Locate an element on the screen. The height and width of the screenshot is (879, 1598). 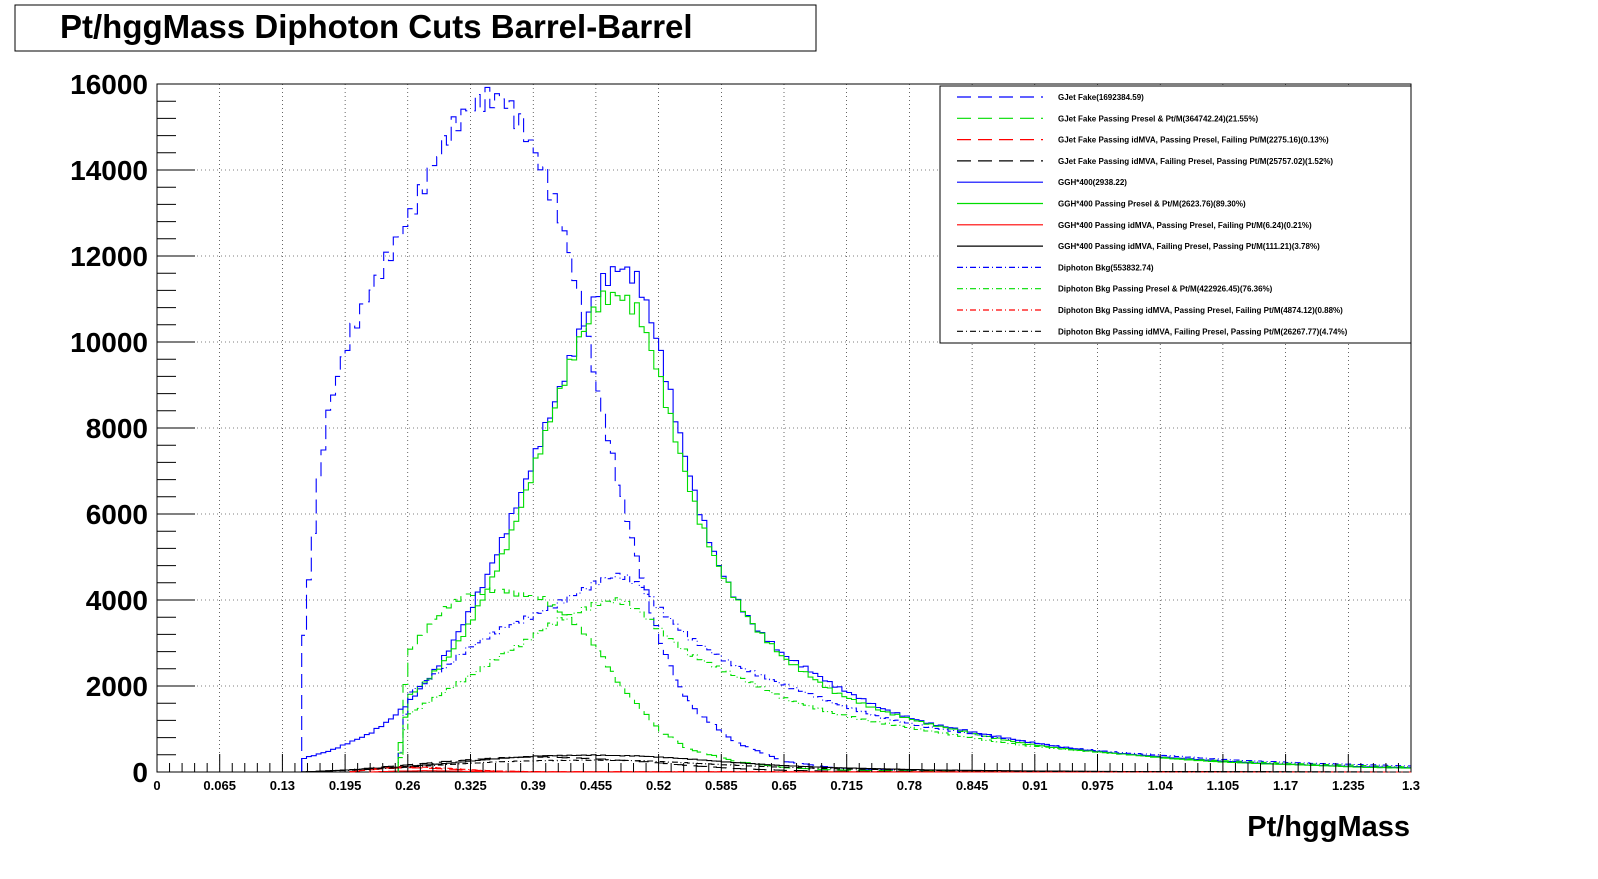
x-tick-label: 1.17 is located at coordinates (1285, 785).